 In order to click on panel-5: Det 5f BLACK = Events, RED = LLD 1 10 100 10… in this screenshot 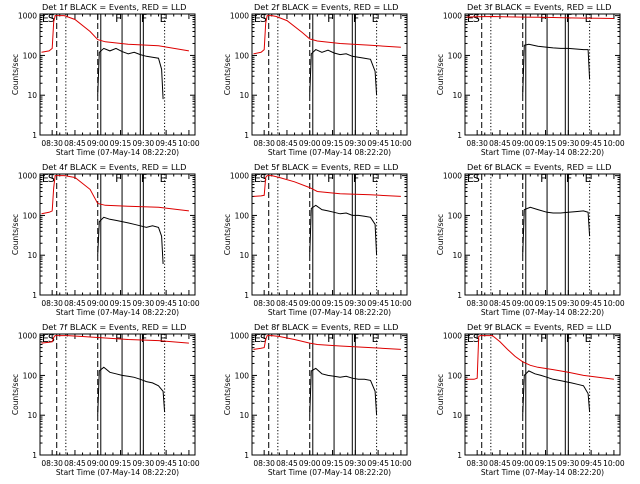, I will do `click(317, 239)`.